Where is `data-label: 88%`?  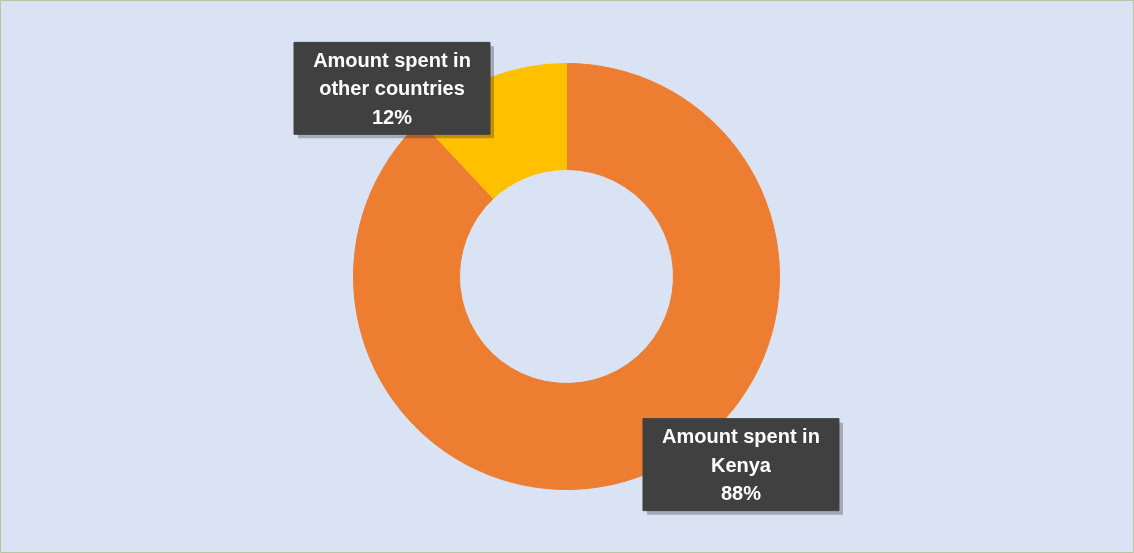
data-label: 88% is located at coordinates (741, 493).